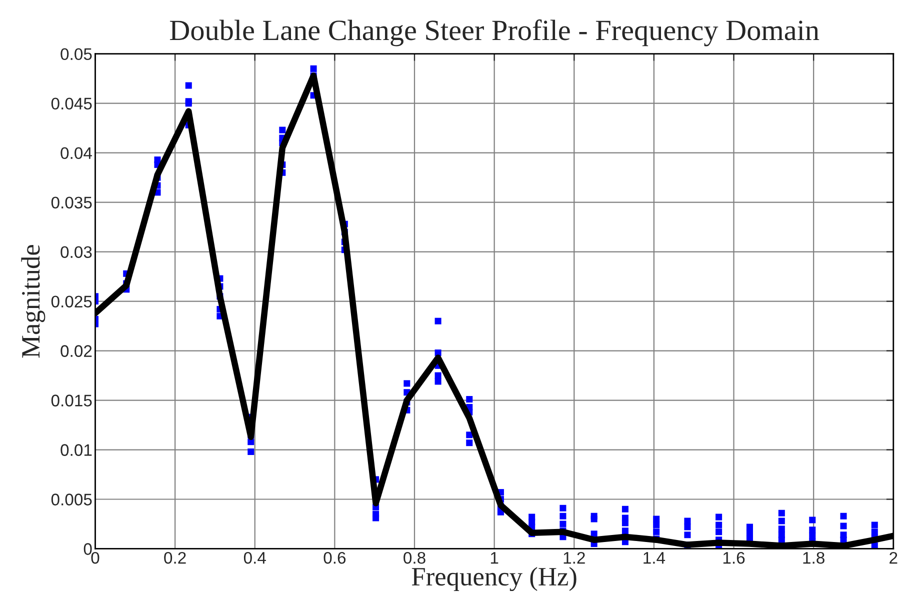  Describe the element at coordinates (71, 500) in the screenshot. I see `y-tick-label: 0.005` at that location.